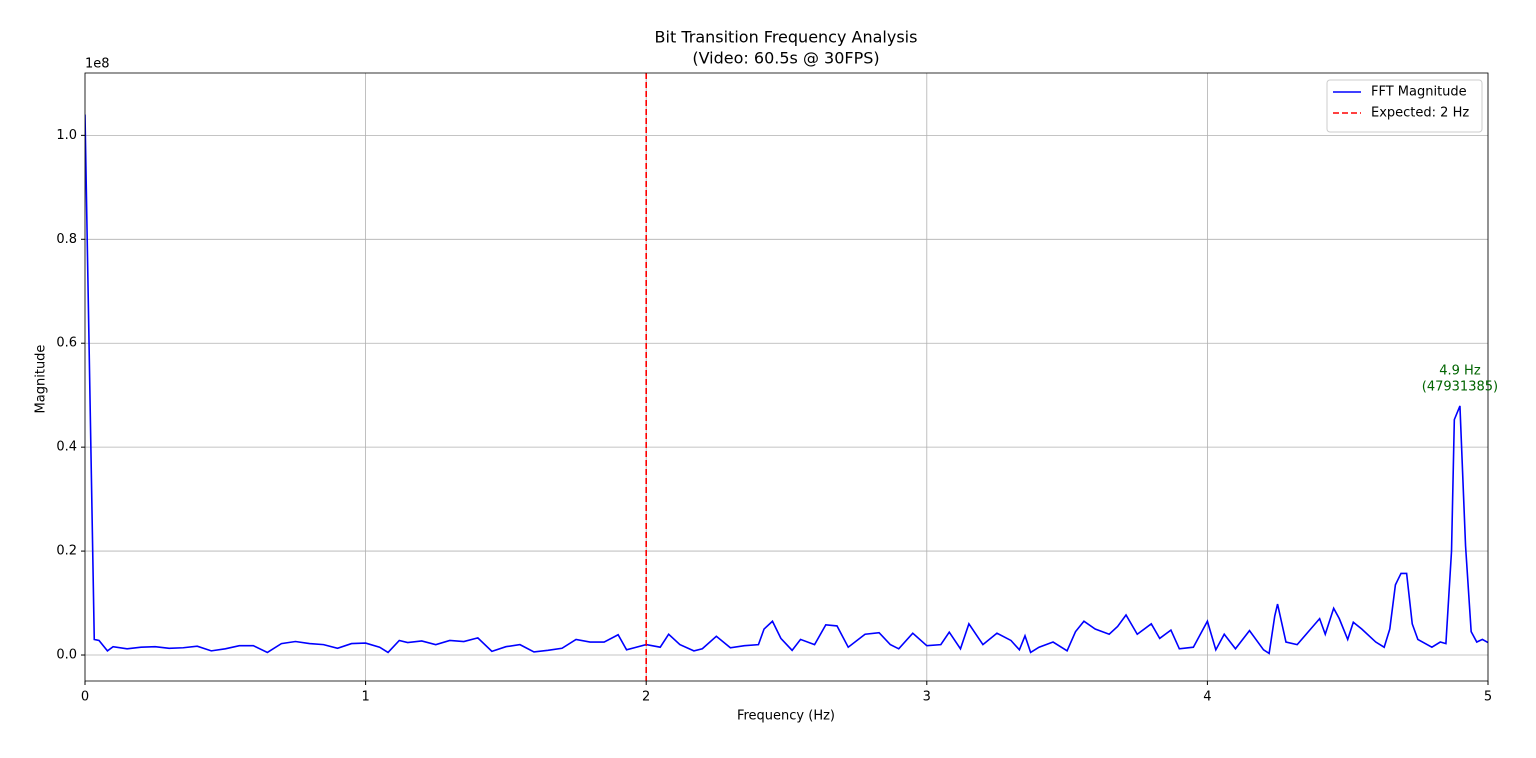 The width and height of the screenshot is (1536, 758). I want to click on legend-label: Expected: 2 Hz, so click(1420, 113).